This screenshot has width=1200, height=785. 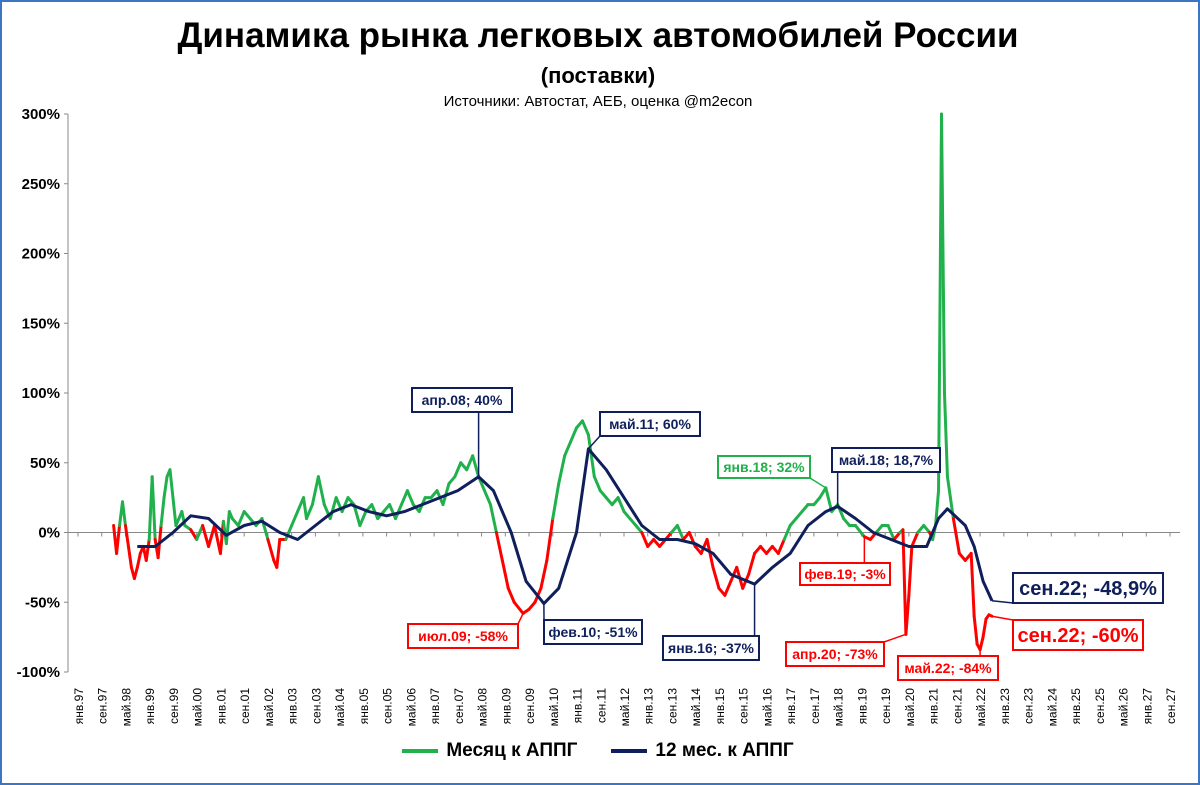 I want to click on x-tick-label: май.00, so click(x=198, y=707).